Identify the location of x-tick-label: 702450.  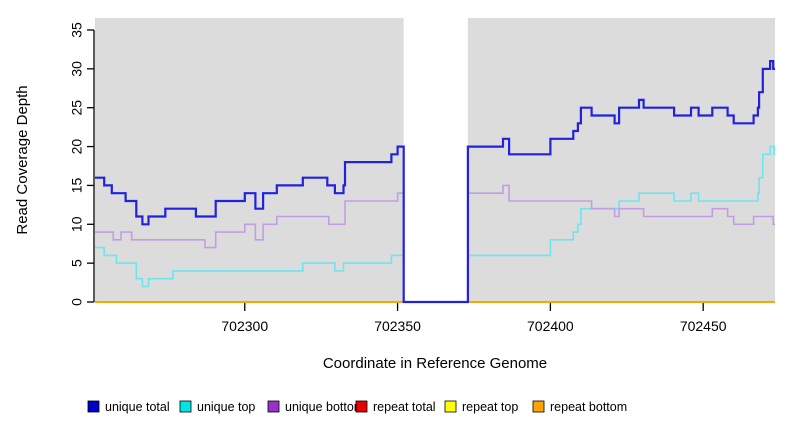
(703, 326).